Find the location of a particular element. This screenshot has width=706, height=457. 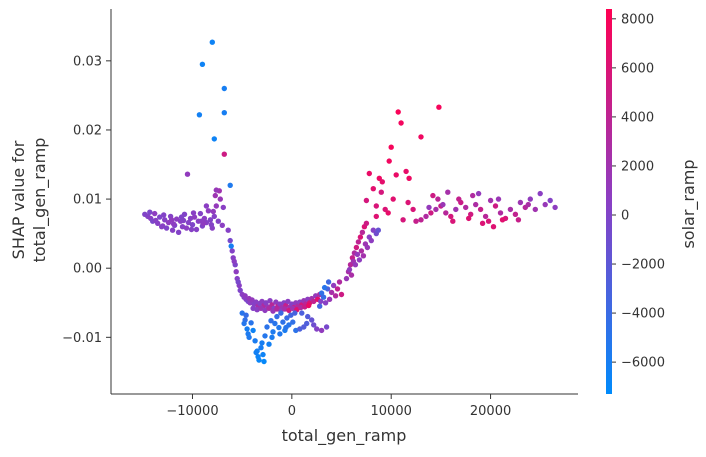

y-tick-label: 0.03 is located at coordinates (87, 61).